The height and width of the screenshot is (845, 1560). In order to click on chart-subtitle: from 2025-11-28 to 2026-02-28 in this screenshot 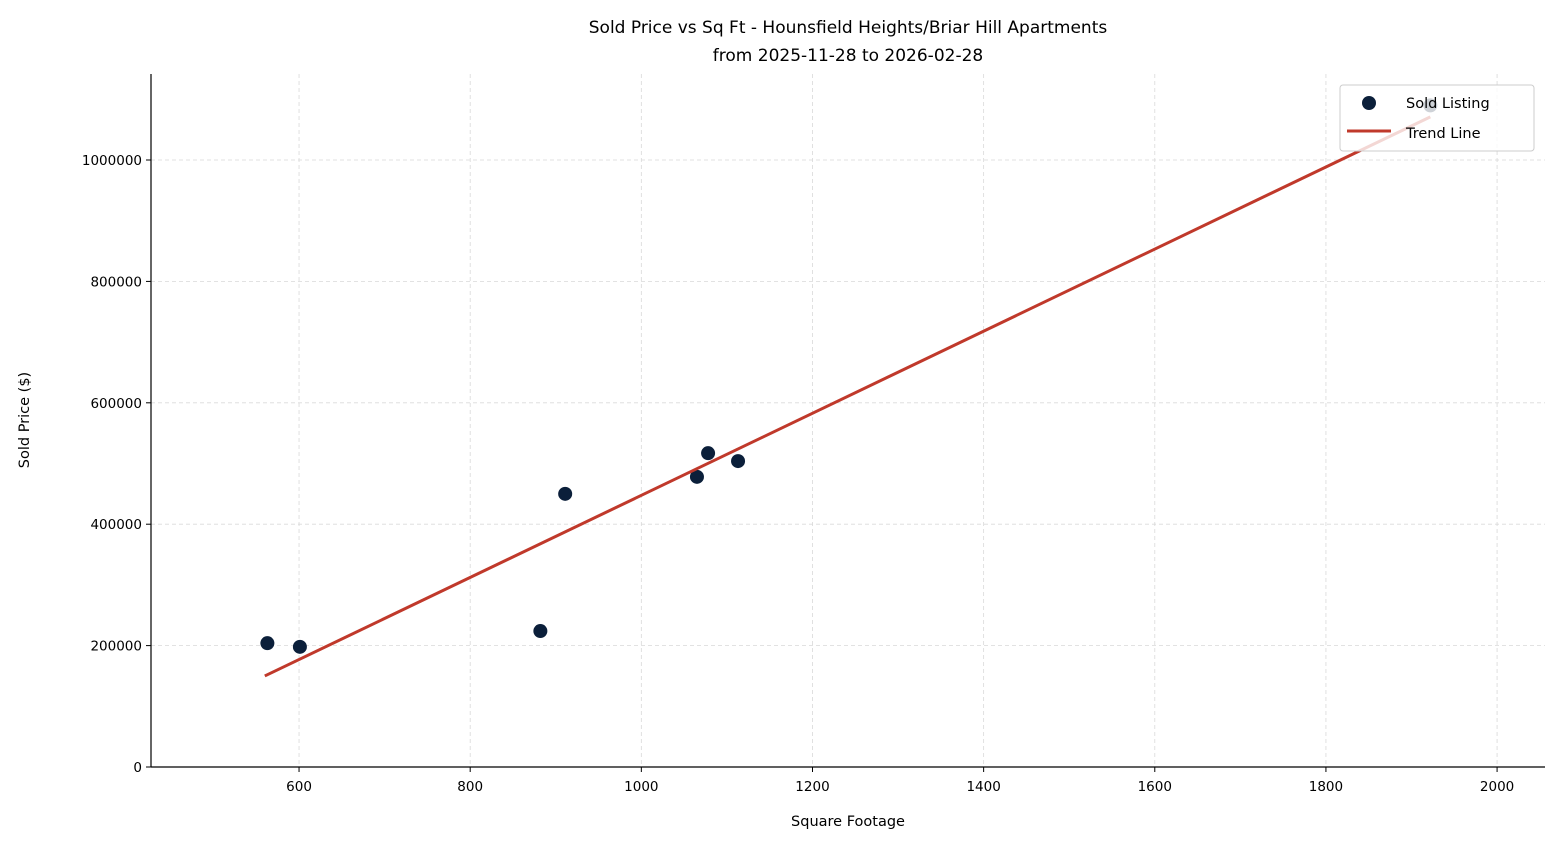, I will do `click(848, 56)`.